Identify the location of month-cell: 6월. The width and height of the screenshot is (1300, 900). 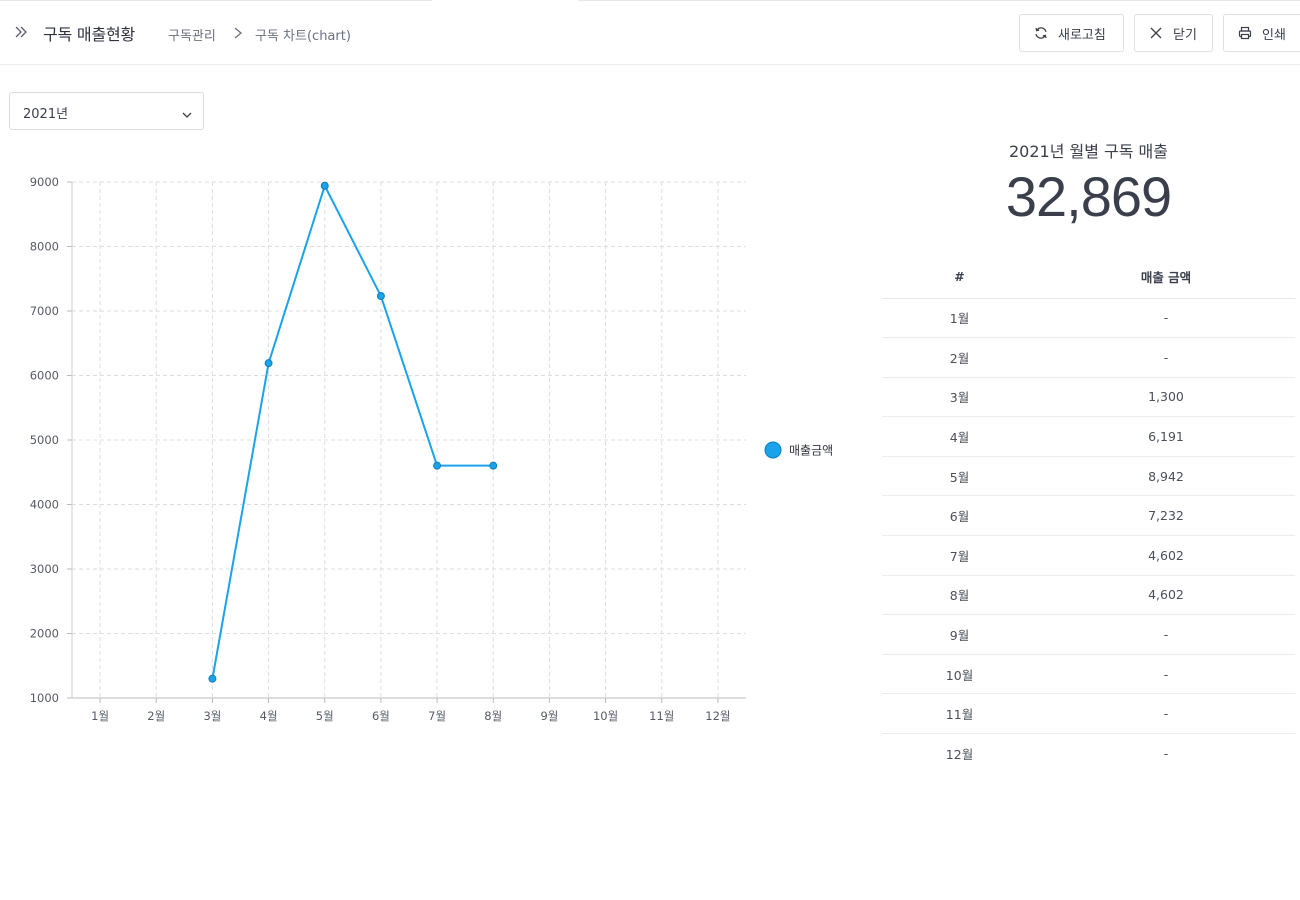
(959, 516).